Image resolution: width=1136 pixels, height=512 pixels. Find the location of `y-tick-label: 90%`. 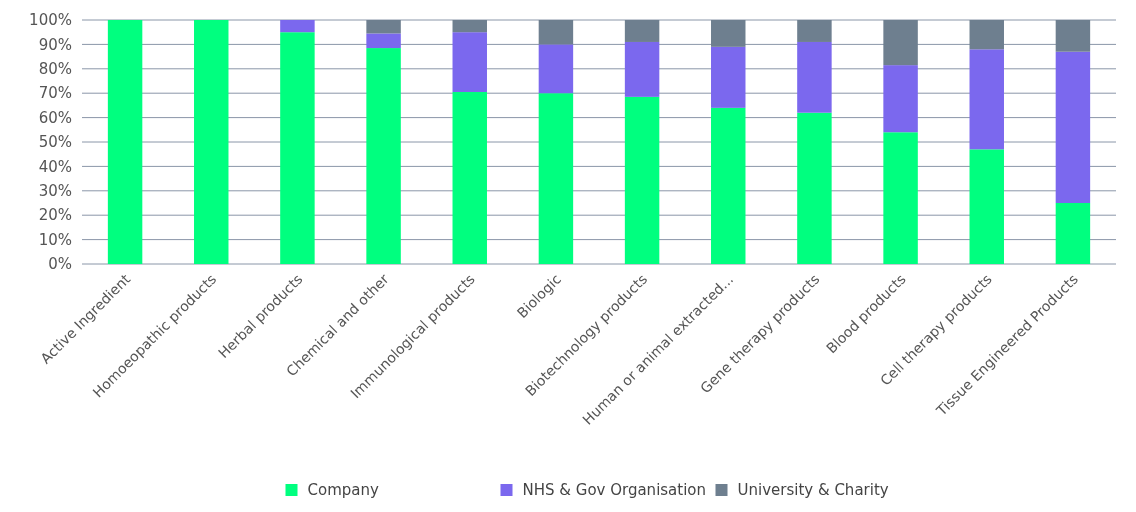

y-tick-label: 90% is located at coordinates (55, 44).